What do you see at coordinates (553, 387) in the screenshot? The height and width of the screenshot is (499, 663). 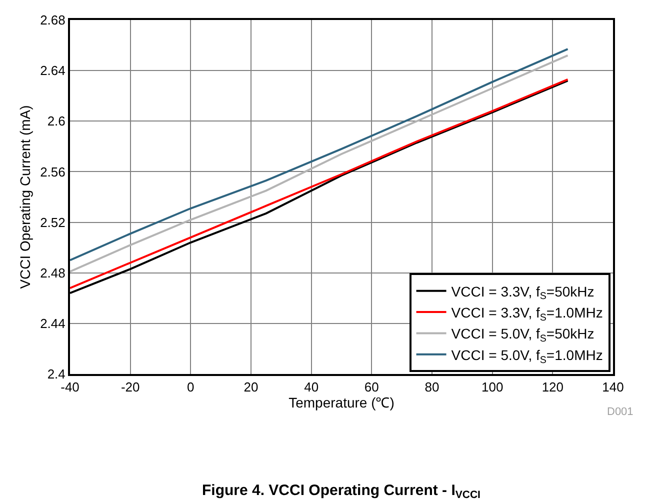 I see `x-tick-label: 120` at bounding box center [553, 387].